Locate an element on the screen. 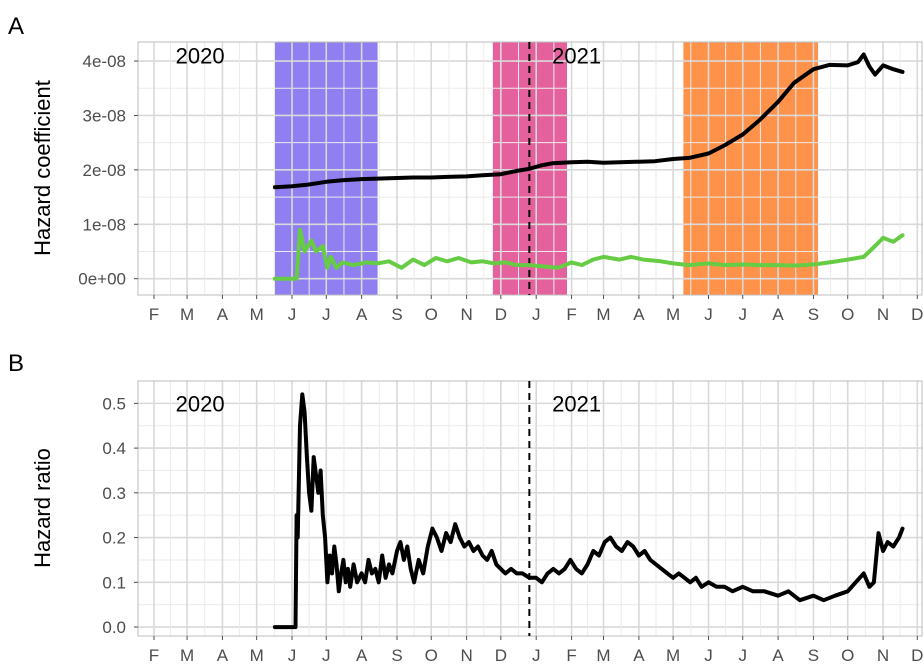 The height and width of the screenshot is (664, 923). panel-a-letter: A is located at coordinates (16, 26).